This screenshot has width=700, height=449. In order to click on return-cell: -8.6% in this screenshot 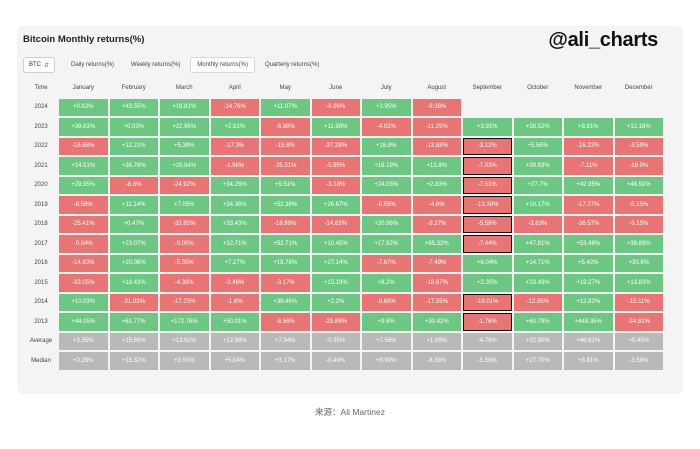, I will do `click(133, 185)`.